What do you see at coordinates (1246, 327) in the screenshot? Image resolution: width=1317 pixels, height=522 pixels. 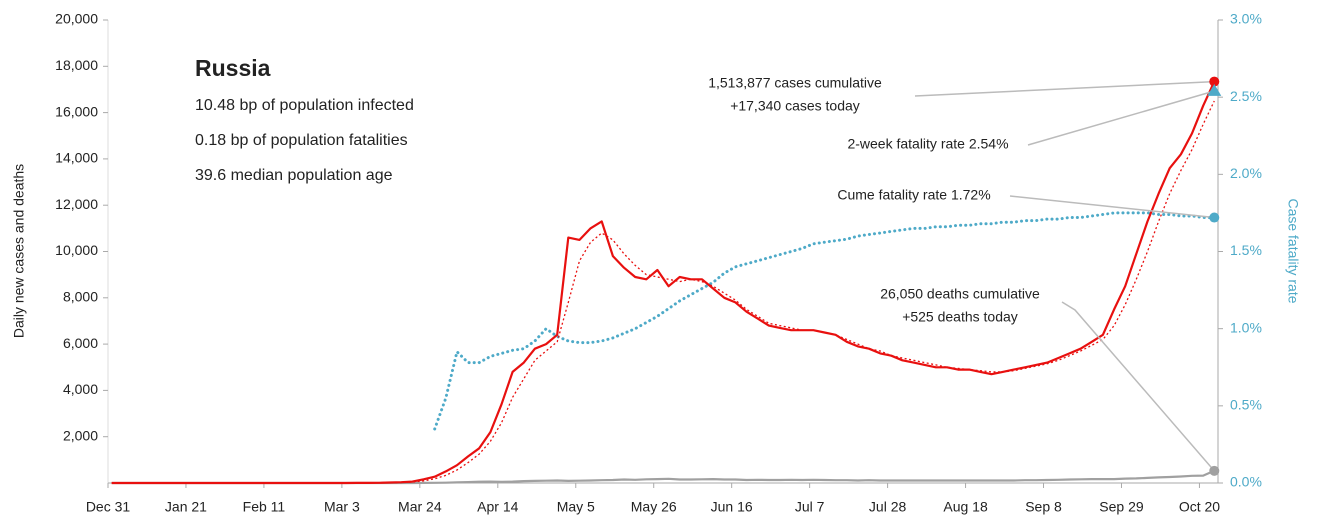 I see `y2-tick-label: 1.0%` at bounding box center [1246, 327].